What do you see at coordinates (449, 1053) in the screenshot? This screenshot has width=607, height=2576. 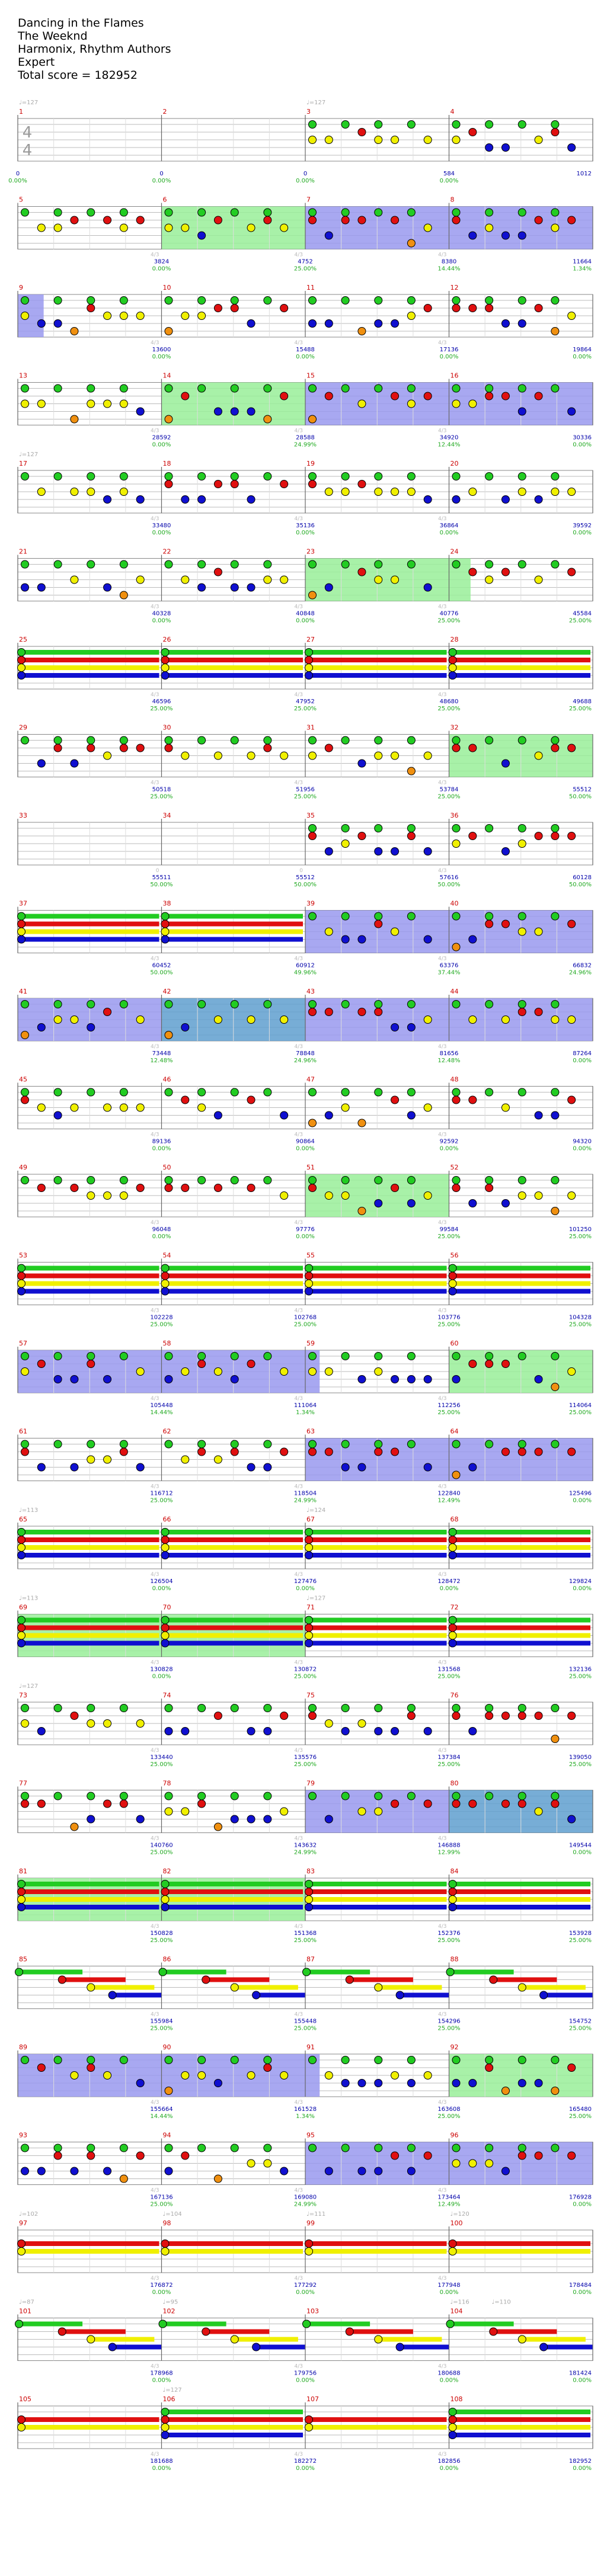 I see `measure-score: 81656` at bounding box center [449, 1053].